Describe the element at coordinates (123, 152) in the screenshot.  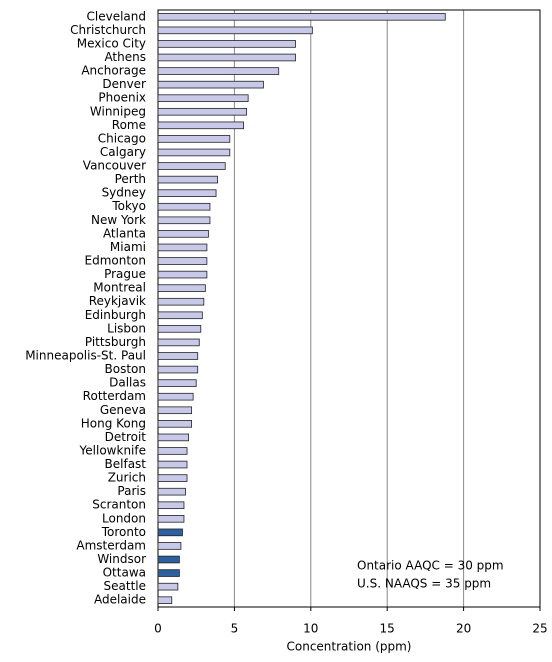
I see `y-tick-label: Calgary` at that location.